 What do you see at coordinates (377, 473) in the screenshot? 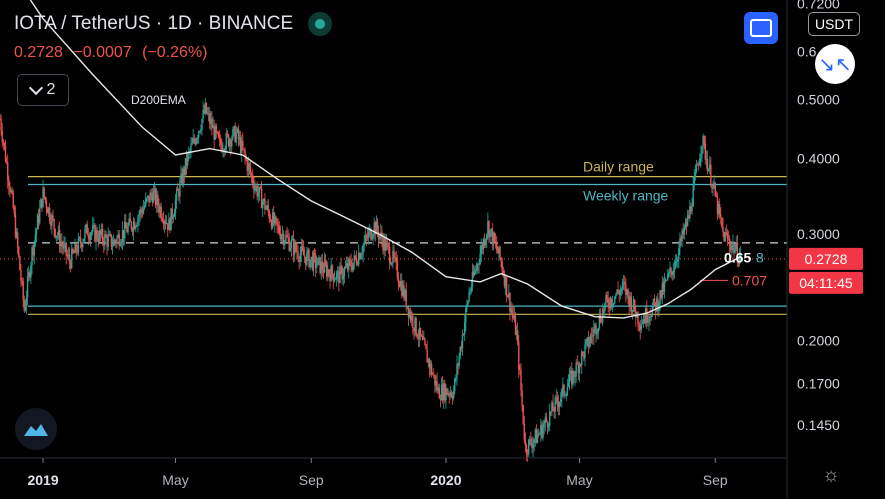
I see `time-axis: 2019 May Sep 2020 May Sep` at bounding box center [377, 473].